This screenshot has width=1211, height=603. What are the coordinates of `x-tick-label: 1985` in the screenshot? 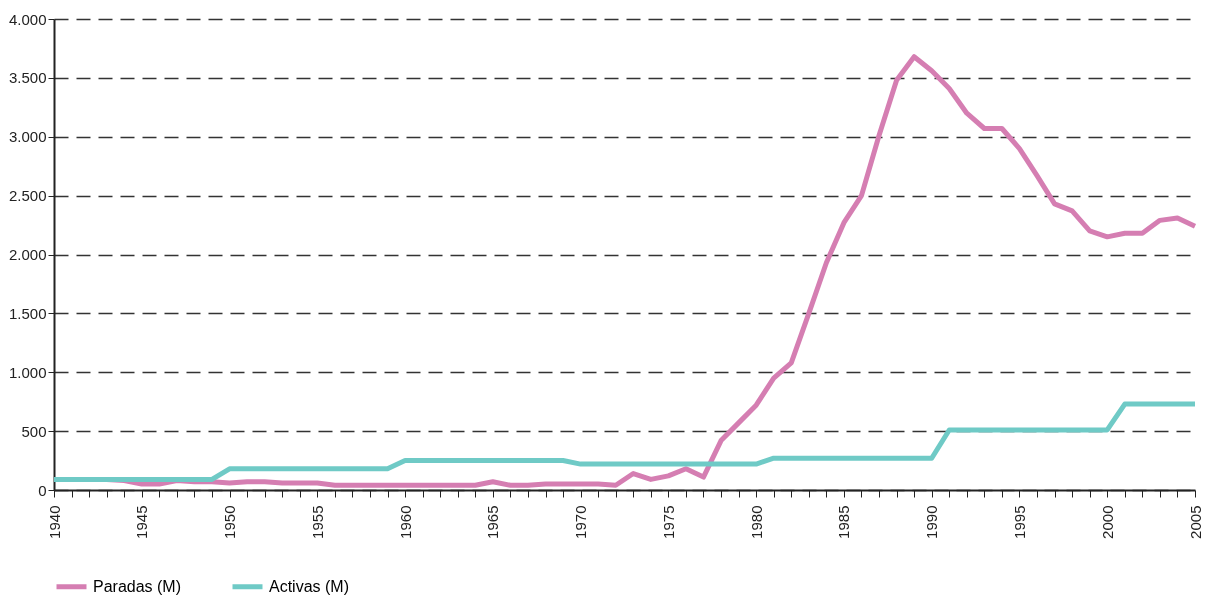 It's located at (844, 522).